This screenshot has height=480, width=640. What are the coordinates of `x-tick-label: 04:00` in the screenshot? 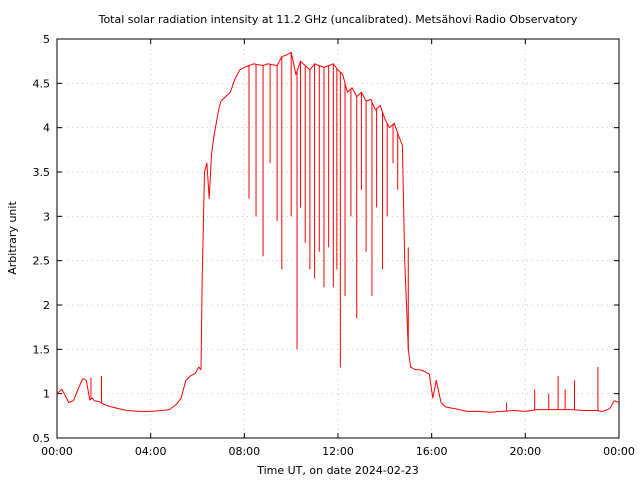 It's located at (151, 451).